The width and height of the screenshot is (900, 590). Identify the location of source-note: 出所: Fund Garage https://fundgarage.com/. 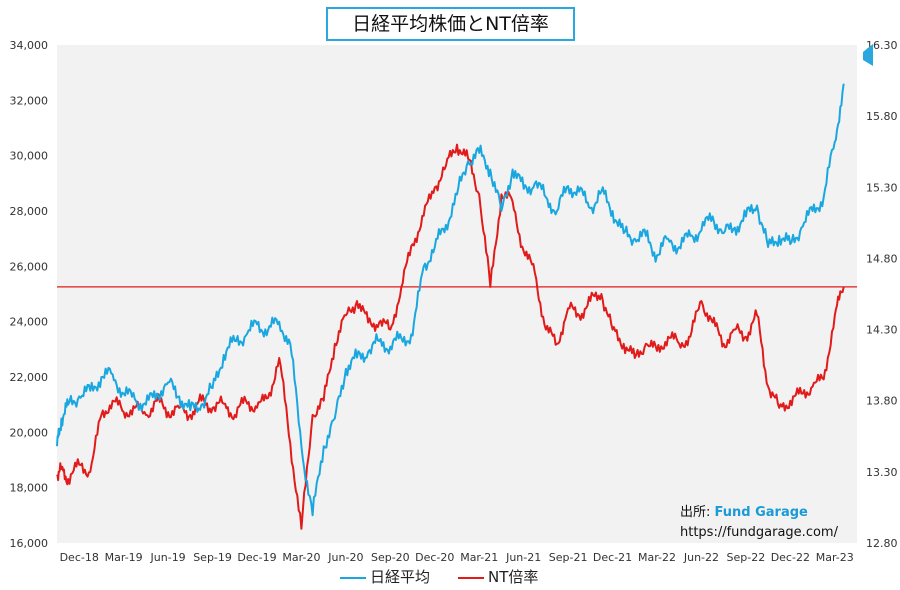
(759, 523).